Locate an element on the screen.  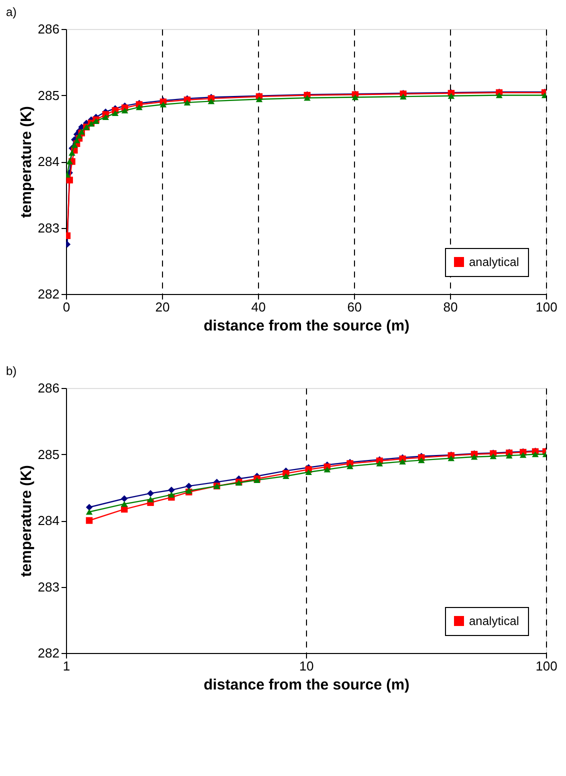
chart-title: a) is located at coordinates (11, 12).